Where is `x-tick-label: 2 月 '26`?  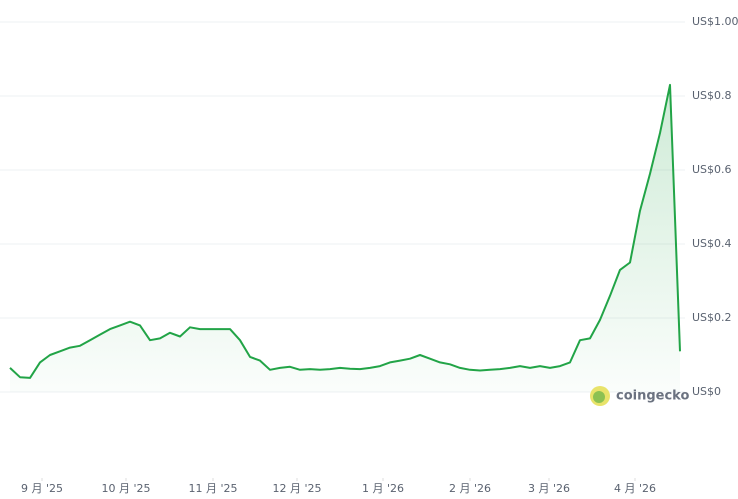 x-tick-label: 2 月 '26 is located at coordinates (470, 488).